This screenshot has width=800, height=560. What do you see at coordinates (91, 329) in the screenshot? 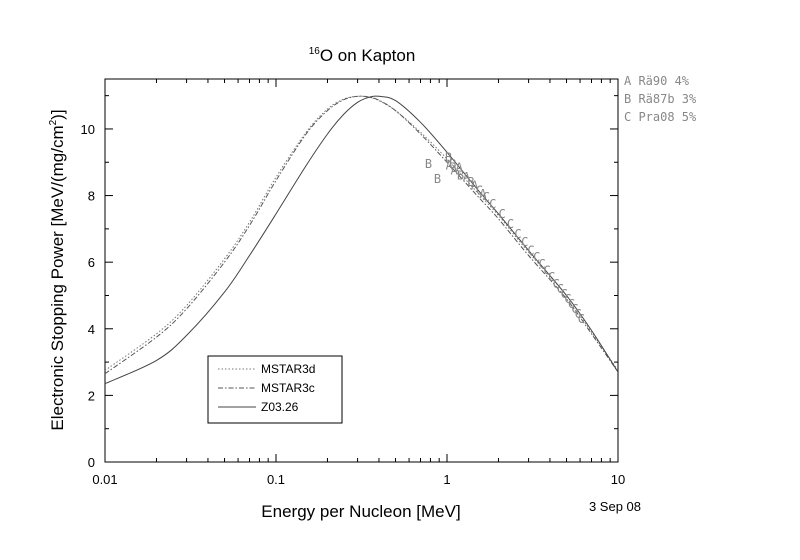
I see `y-tick-label: 4` at bounding box center [91, 329].